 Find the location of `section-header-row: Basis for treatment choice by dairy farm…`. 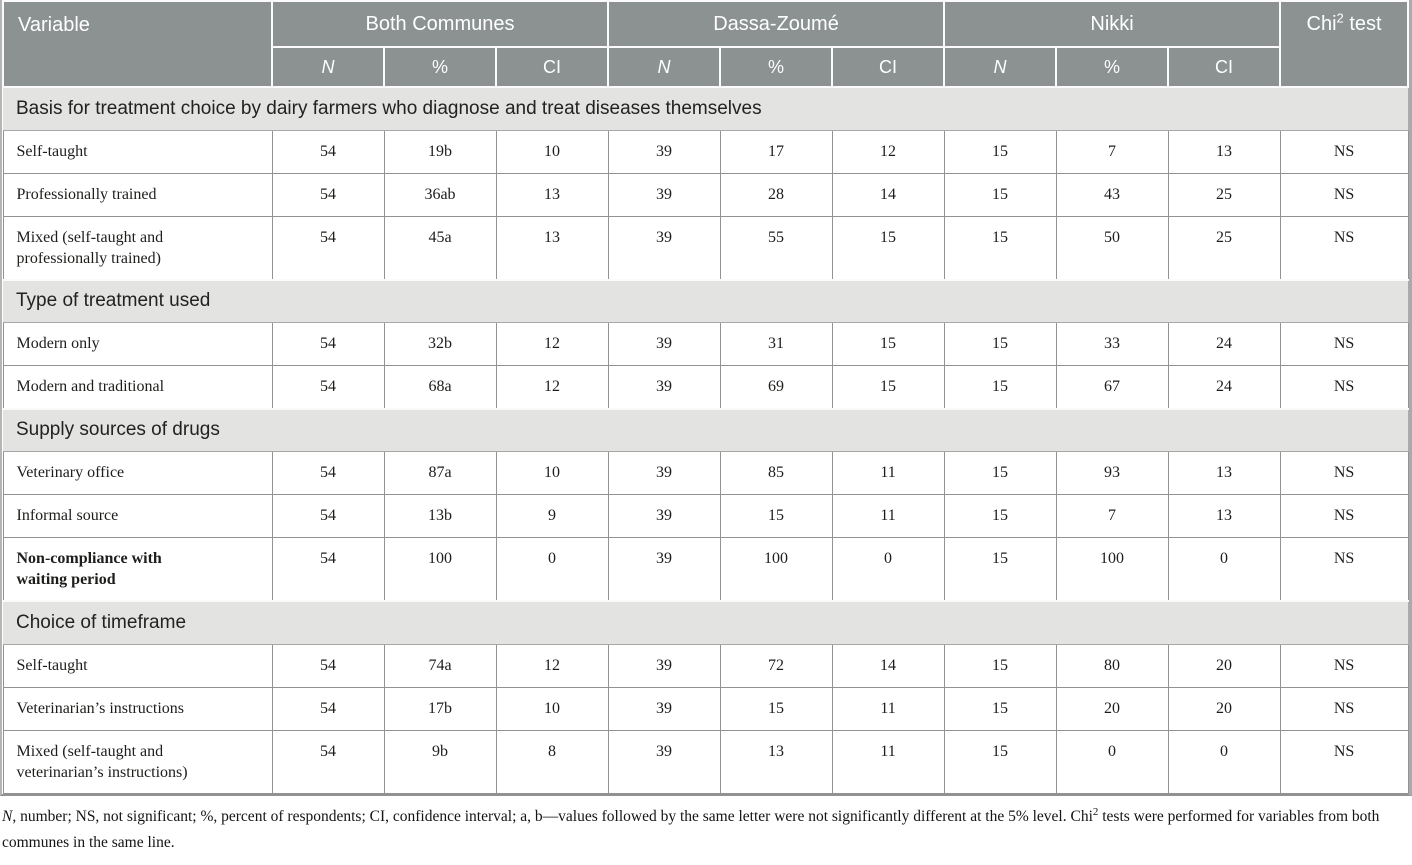

section-header-row: Basis for treatment choice by dairy farm… is located at coordinates (706, 108).